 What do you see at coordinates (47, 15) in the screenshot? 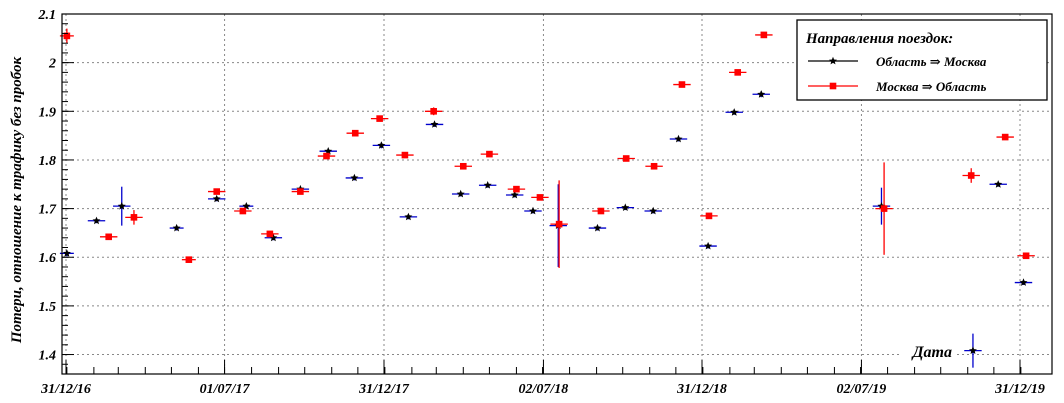
I see `y-tick-label: 2.1` at bounding box center [47, 15].